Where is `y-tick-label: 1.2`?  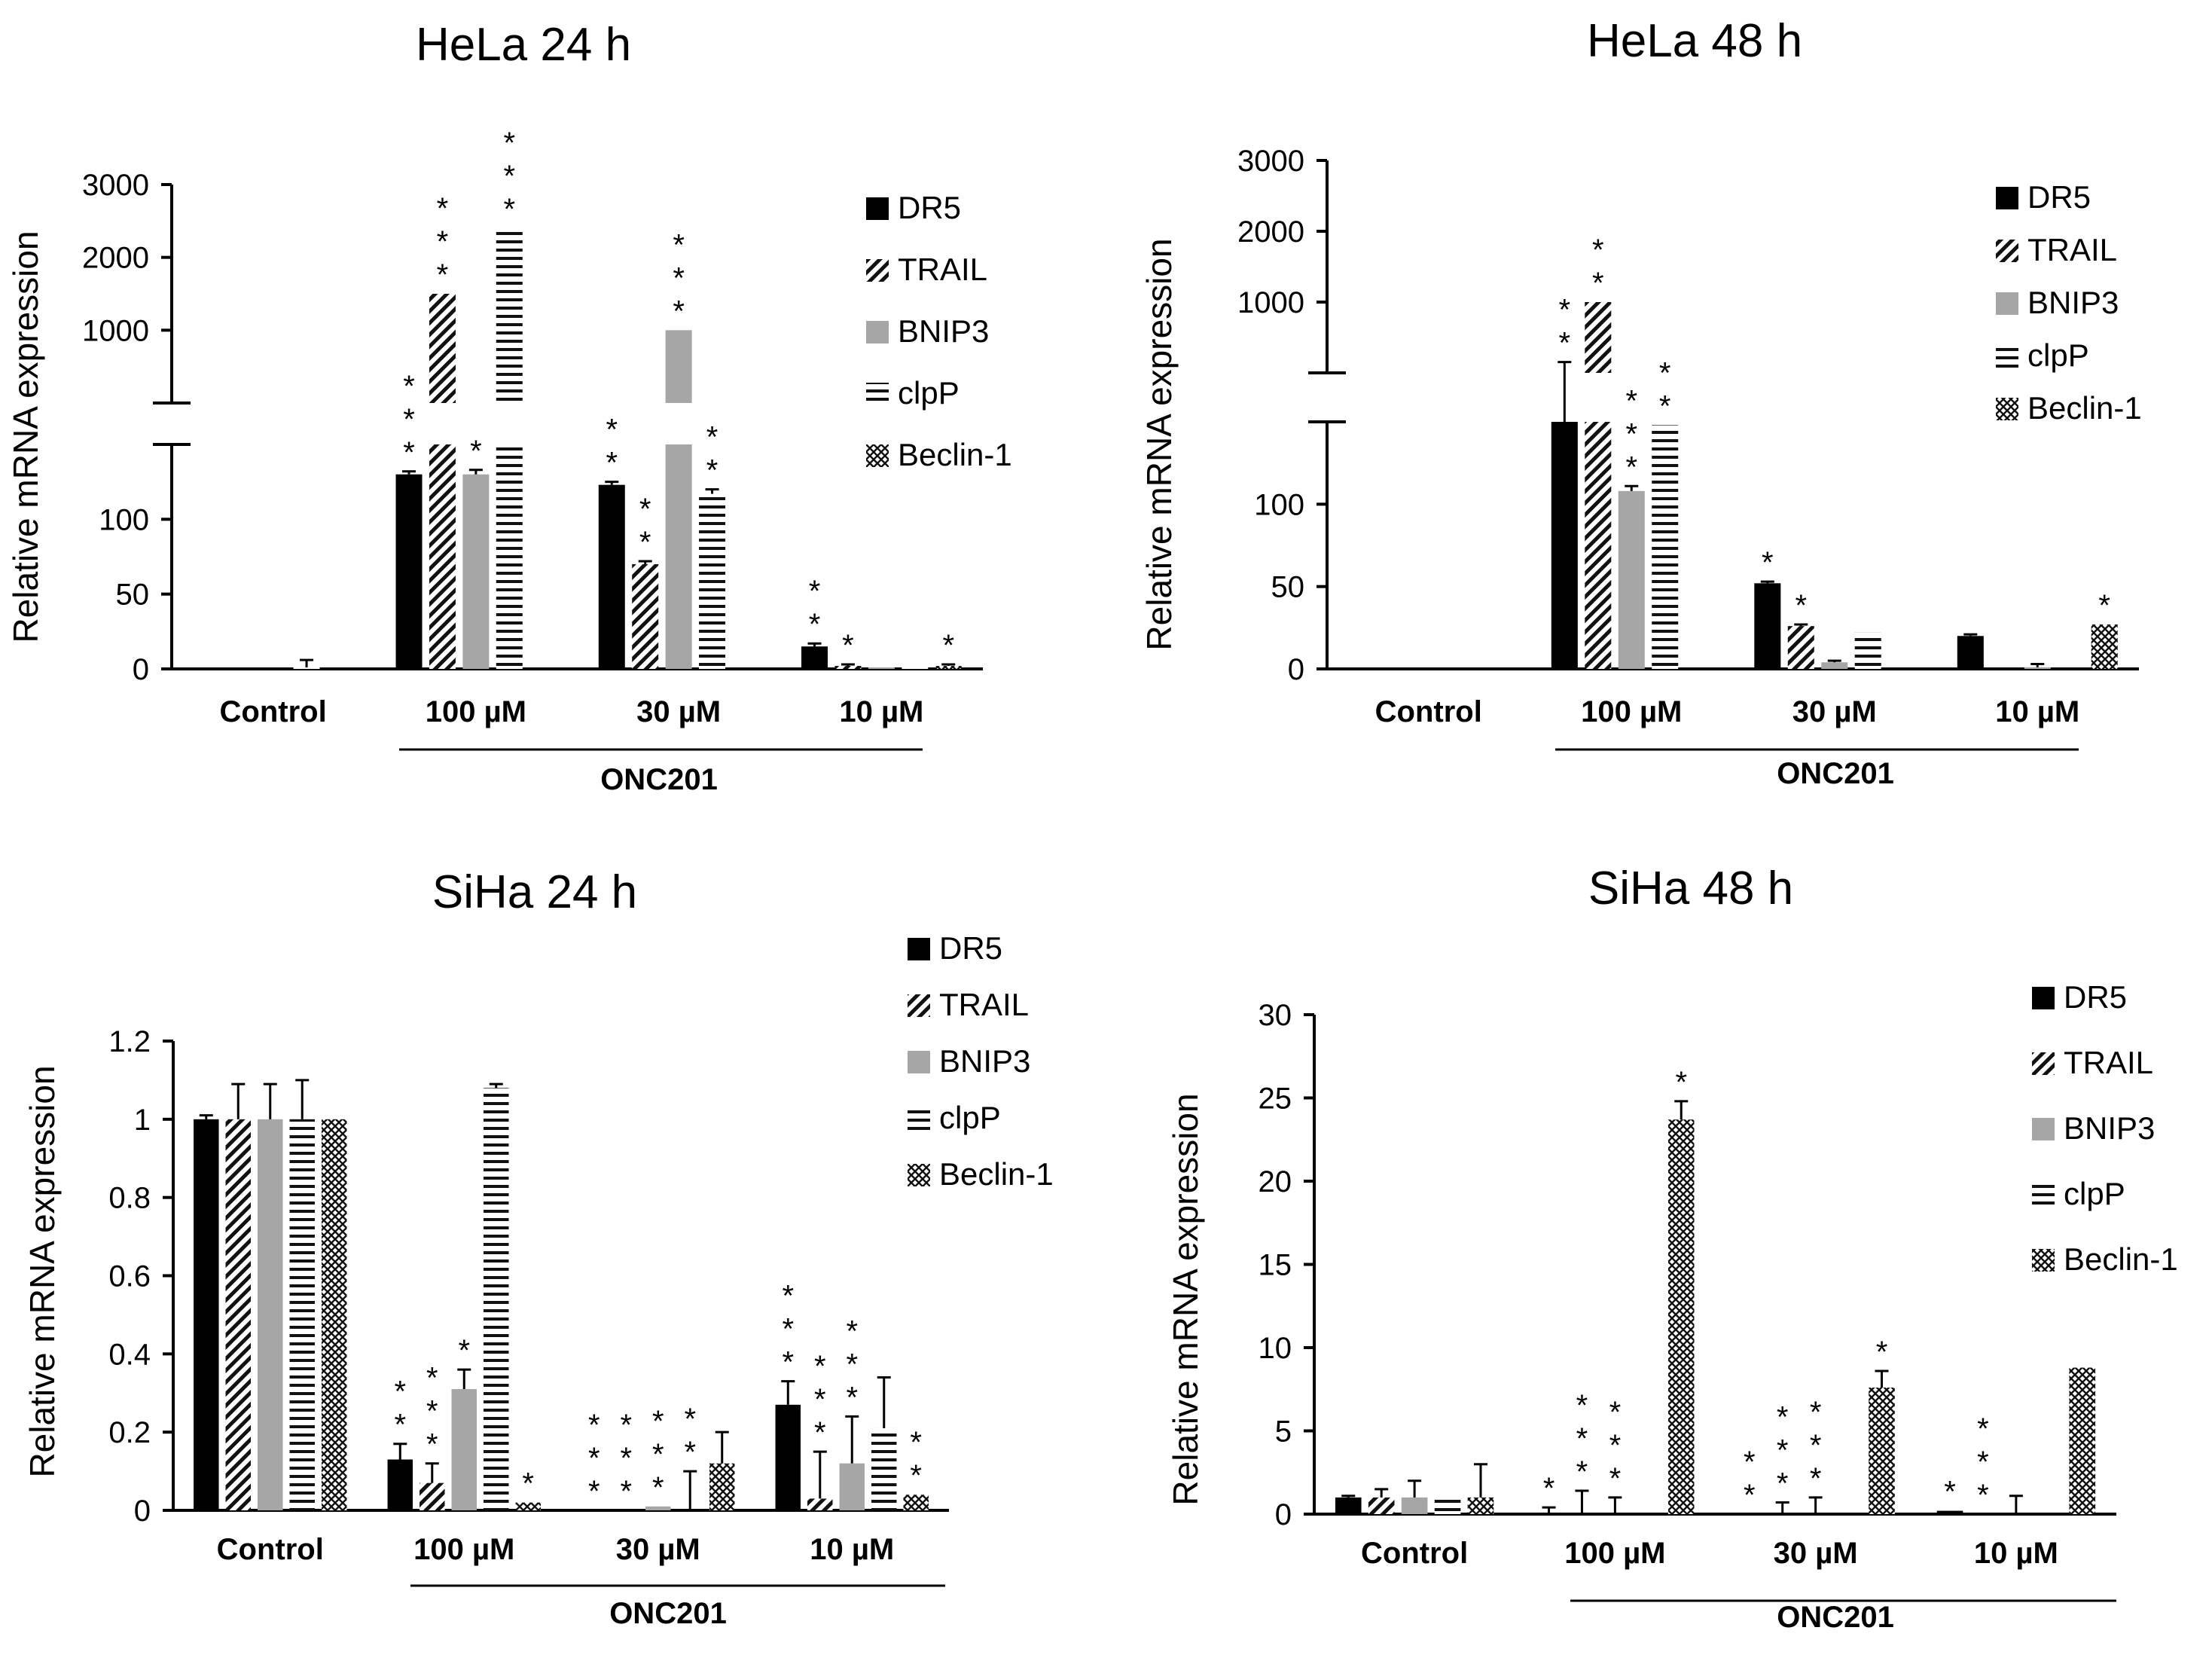 y-tick-label: 1.2 is located at coordinates (129, 1041).